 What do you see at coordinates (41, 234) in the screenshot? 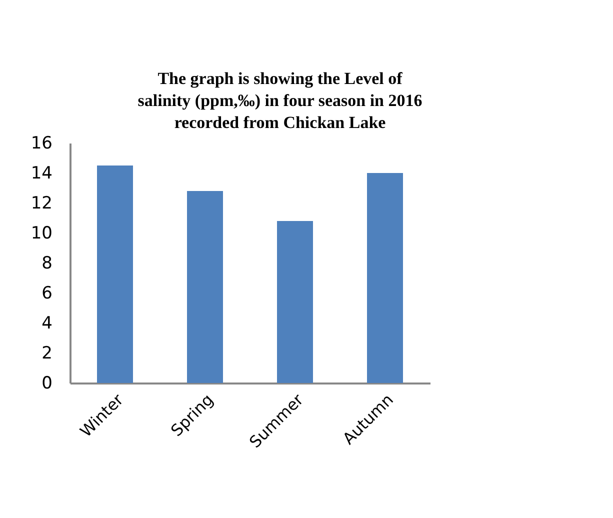
I see `y-tick-label: 10` at bounding box center [41, 234].